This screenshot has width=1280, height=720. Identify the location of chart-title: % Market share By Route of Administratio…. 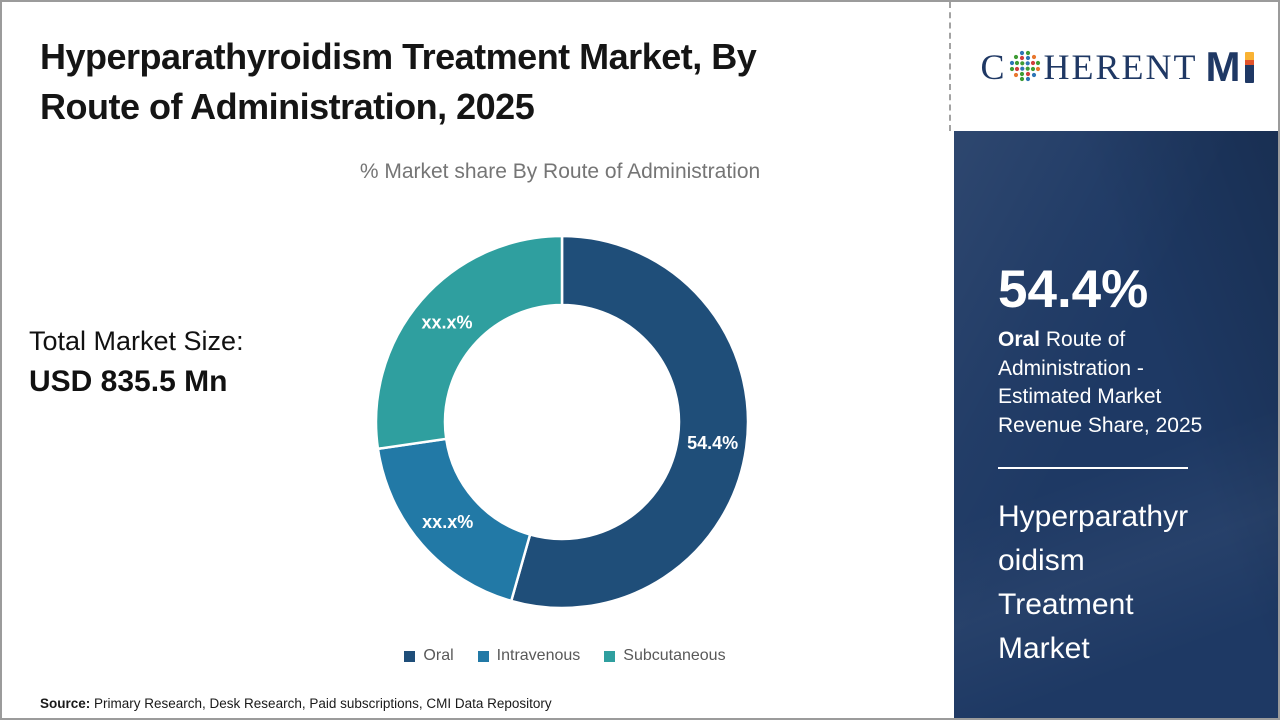
(560, 171).